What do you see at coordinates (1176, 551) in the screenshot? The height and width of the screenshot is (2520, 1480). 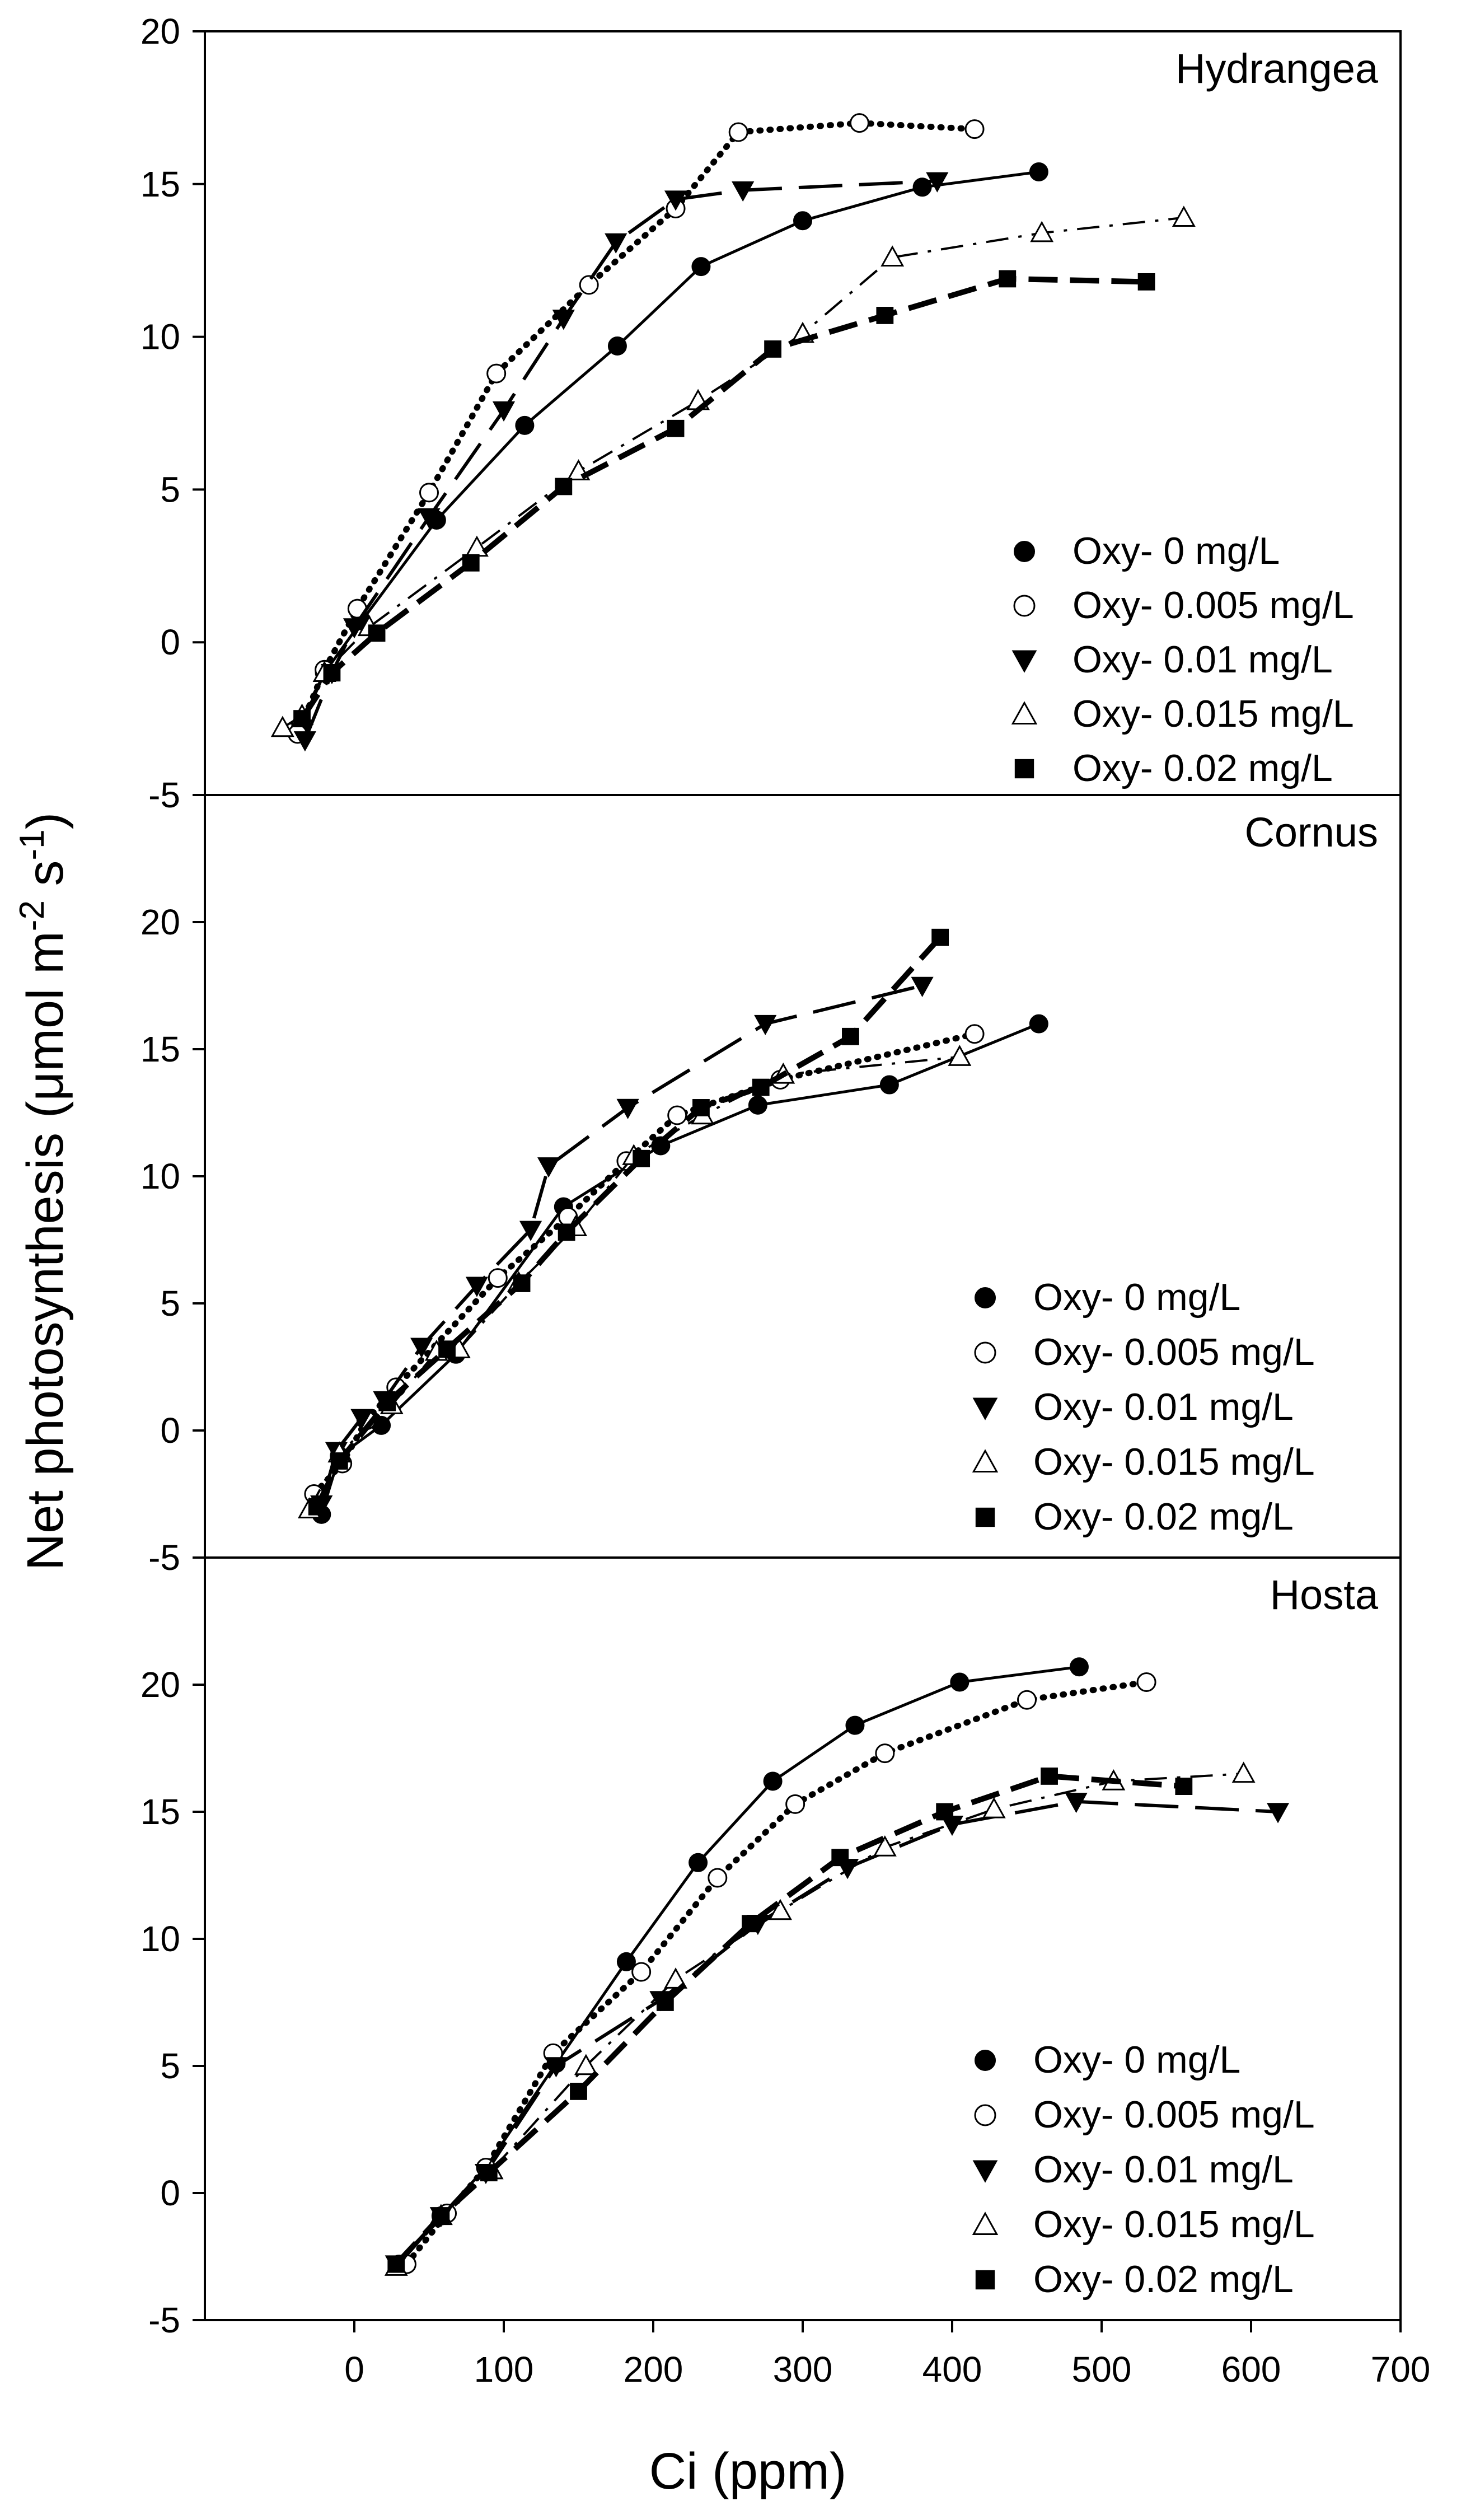 I see `legend-label-hydrangea-oxy-0-mg-l: Oxy- 0 mg/L` at bounding box center [1176, 551].